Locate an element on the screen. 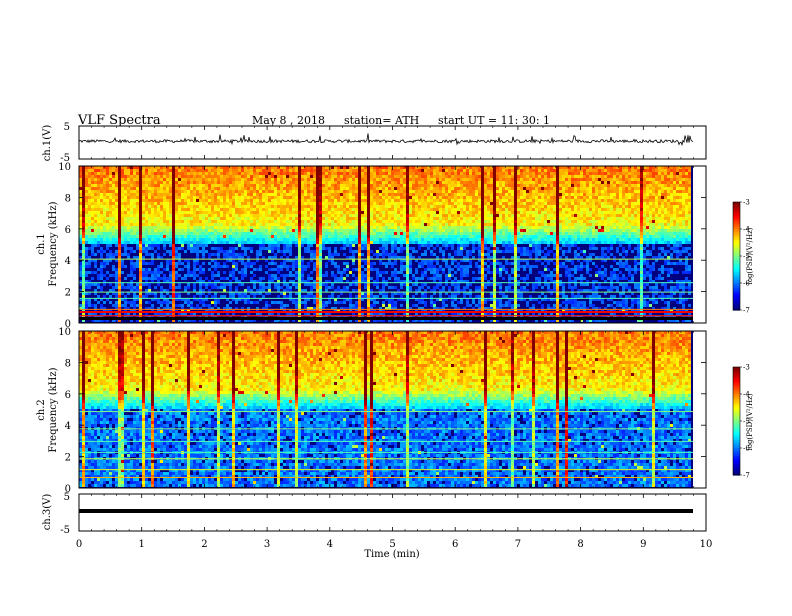 This screenshot has height=616, width=792. ch1-spectrogram-ylabel: Frequency (kHz) is located at coordinates (53, 243).